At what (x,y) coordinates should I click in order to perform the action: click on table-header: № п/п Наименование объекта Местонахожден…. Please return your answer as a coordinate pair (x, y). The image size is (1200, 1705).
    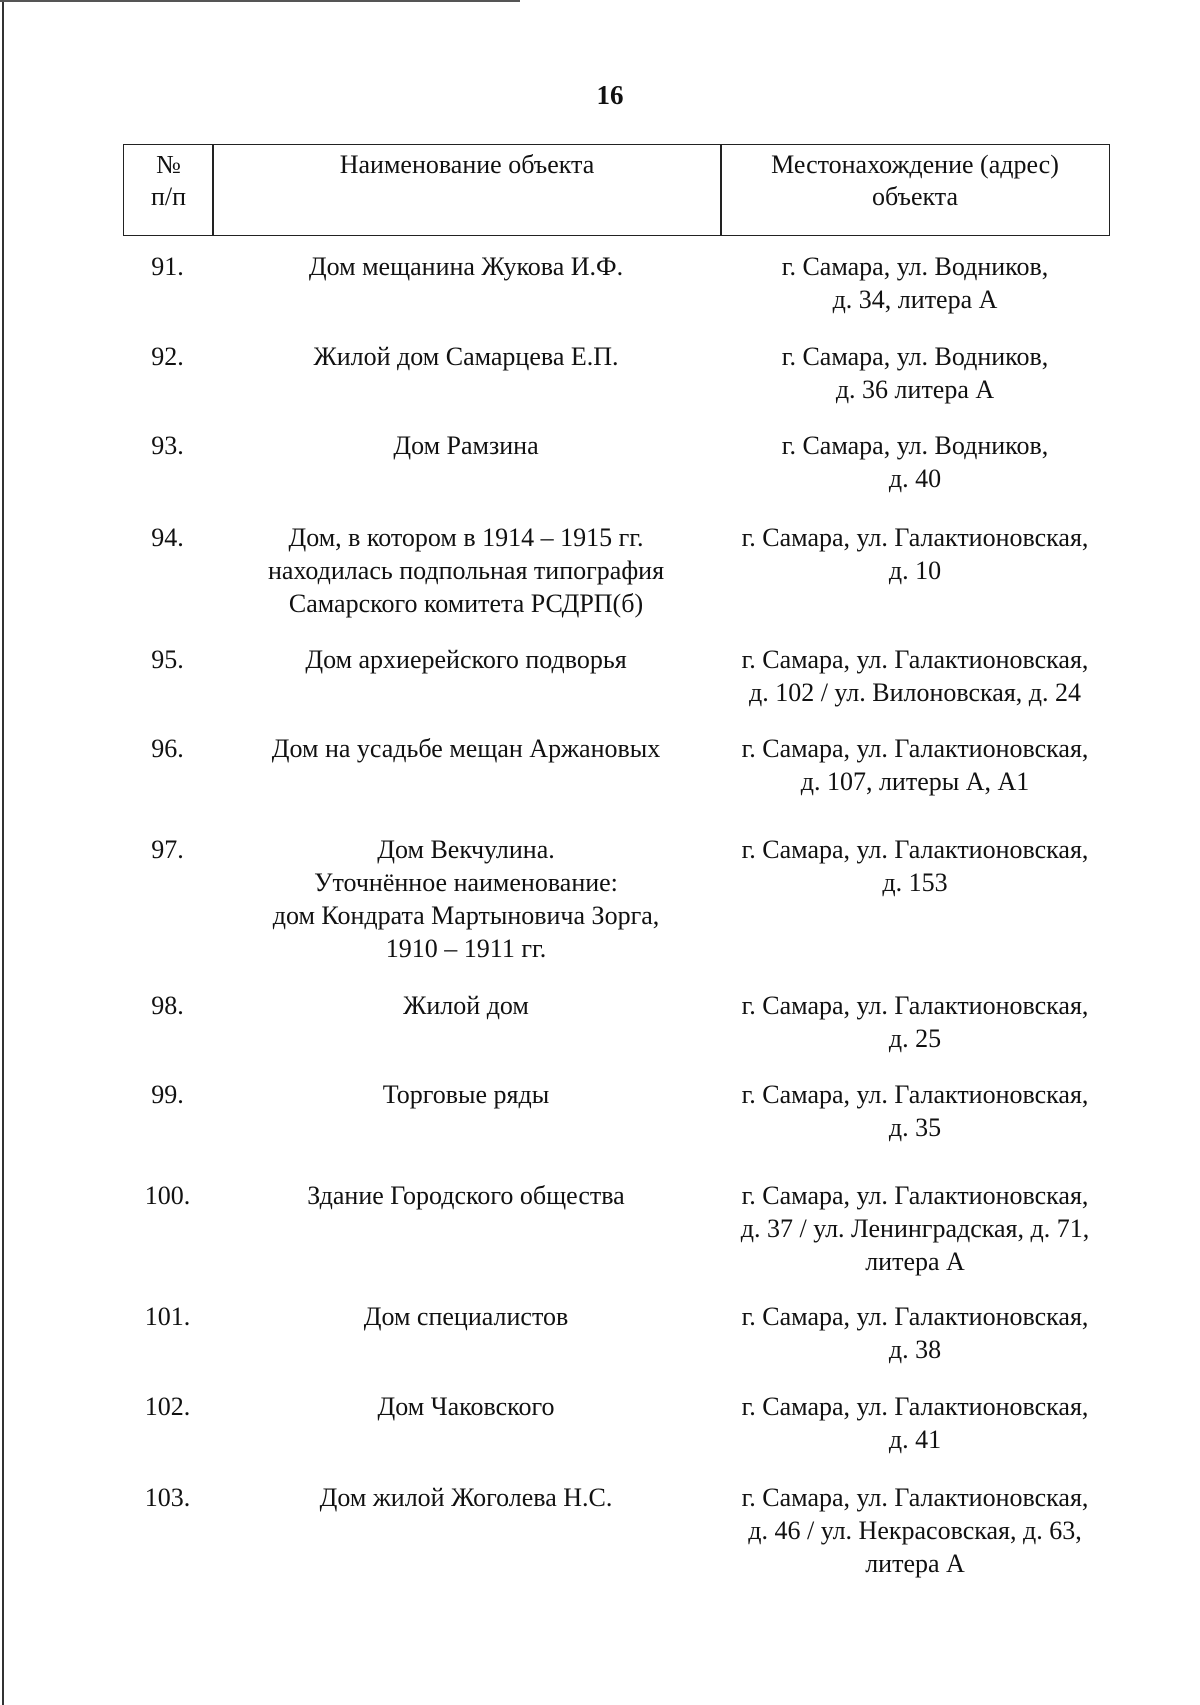
    Looking at the image, I should click on (616, 190).